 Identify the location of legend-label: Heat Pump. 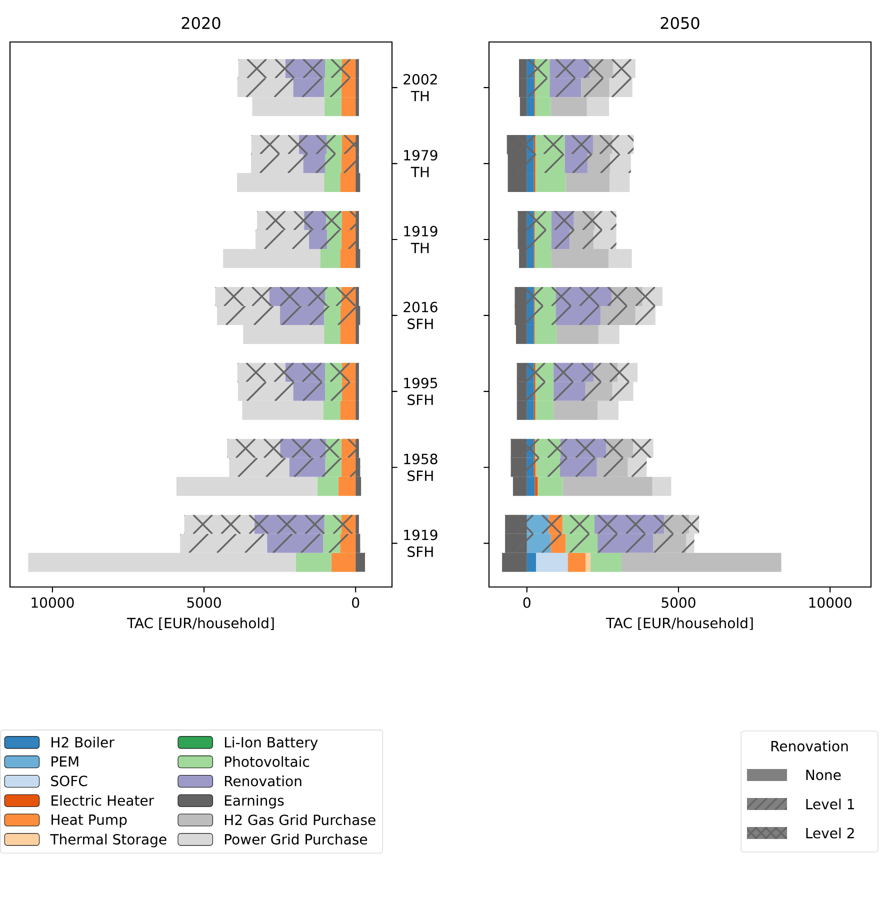
(89, 821).